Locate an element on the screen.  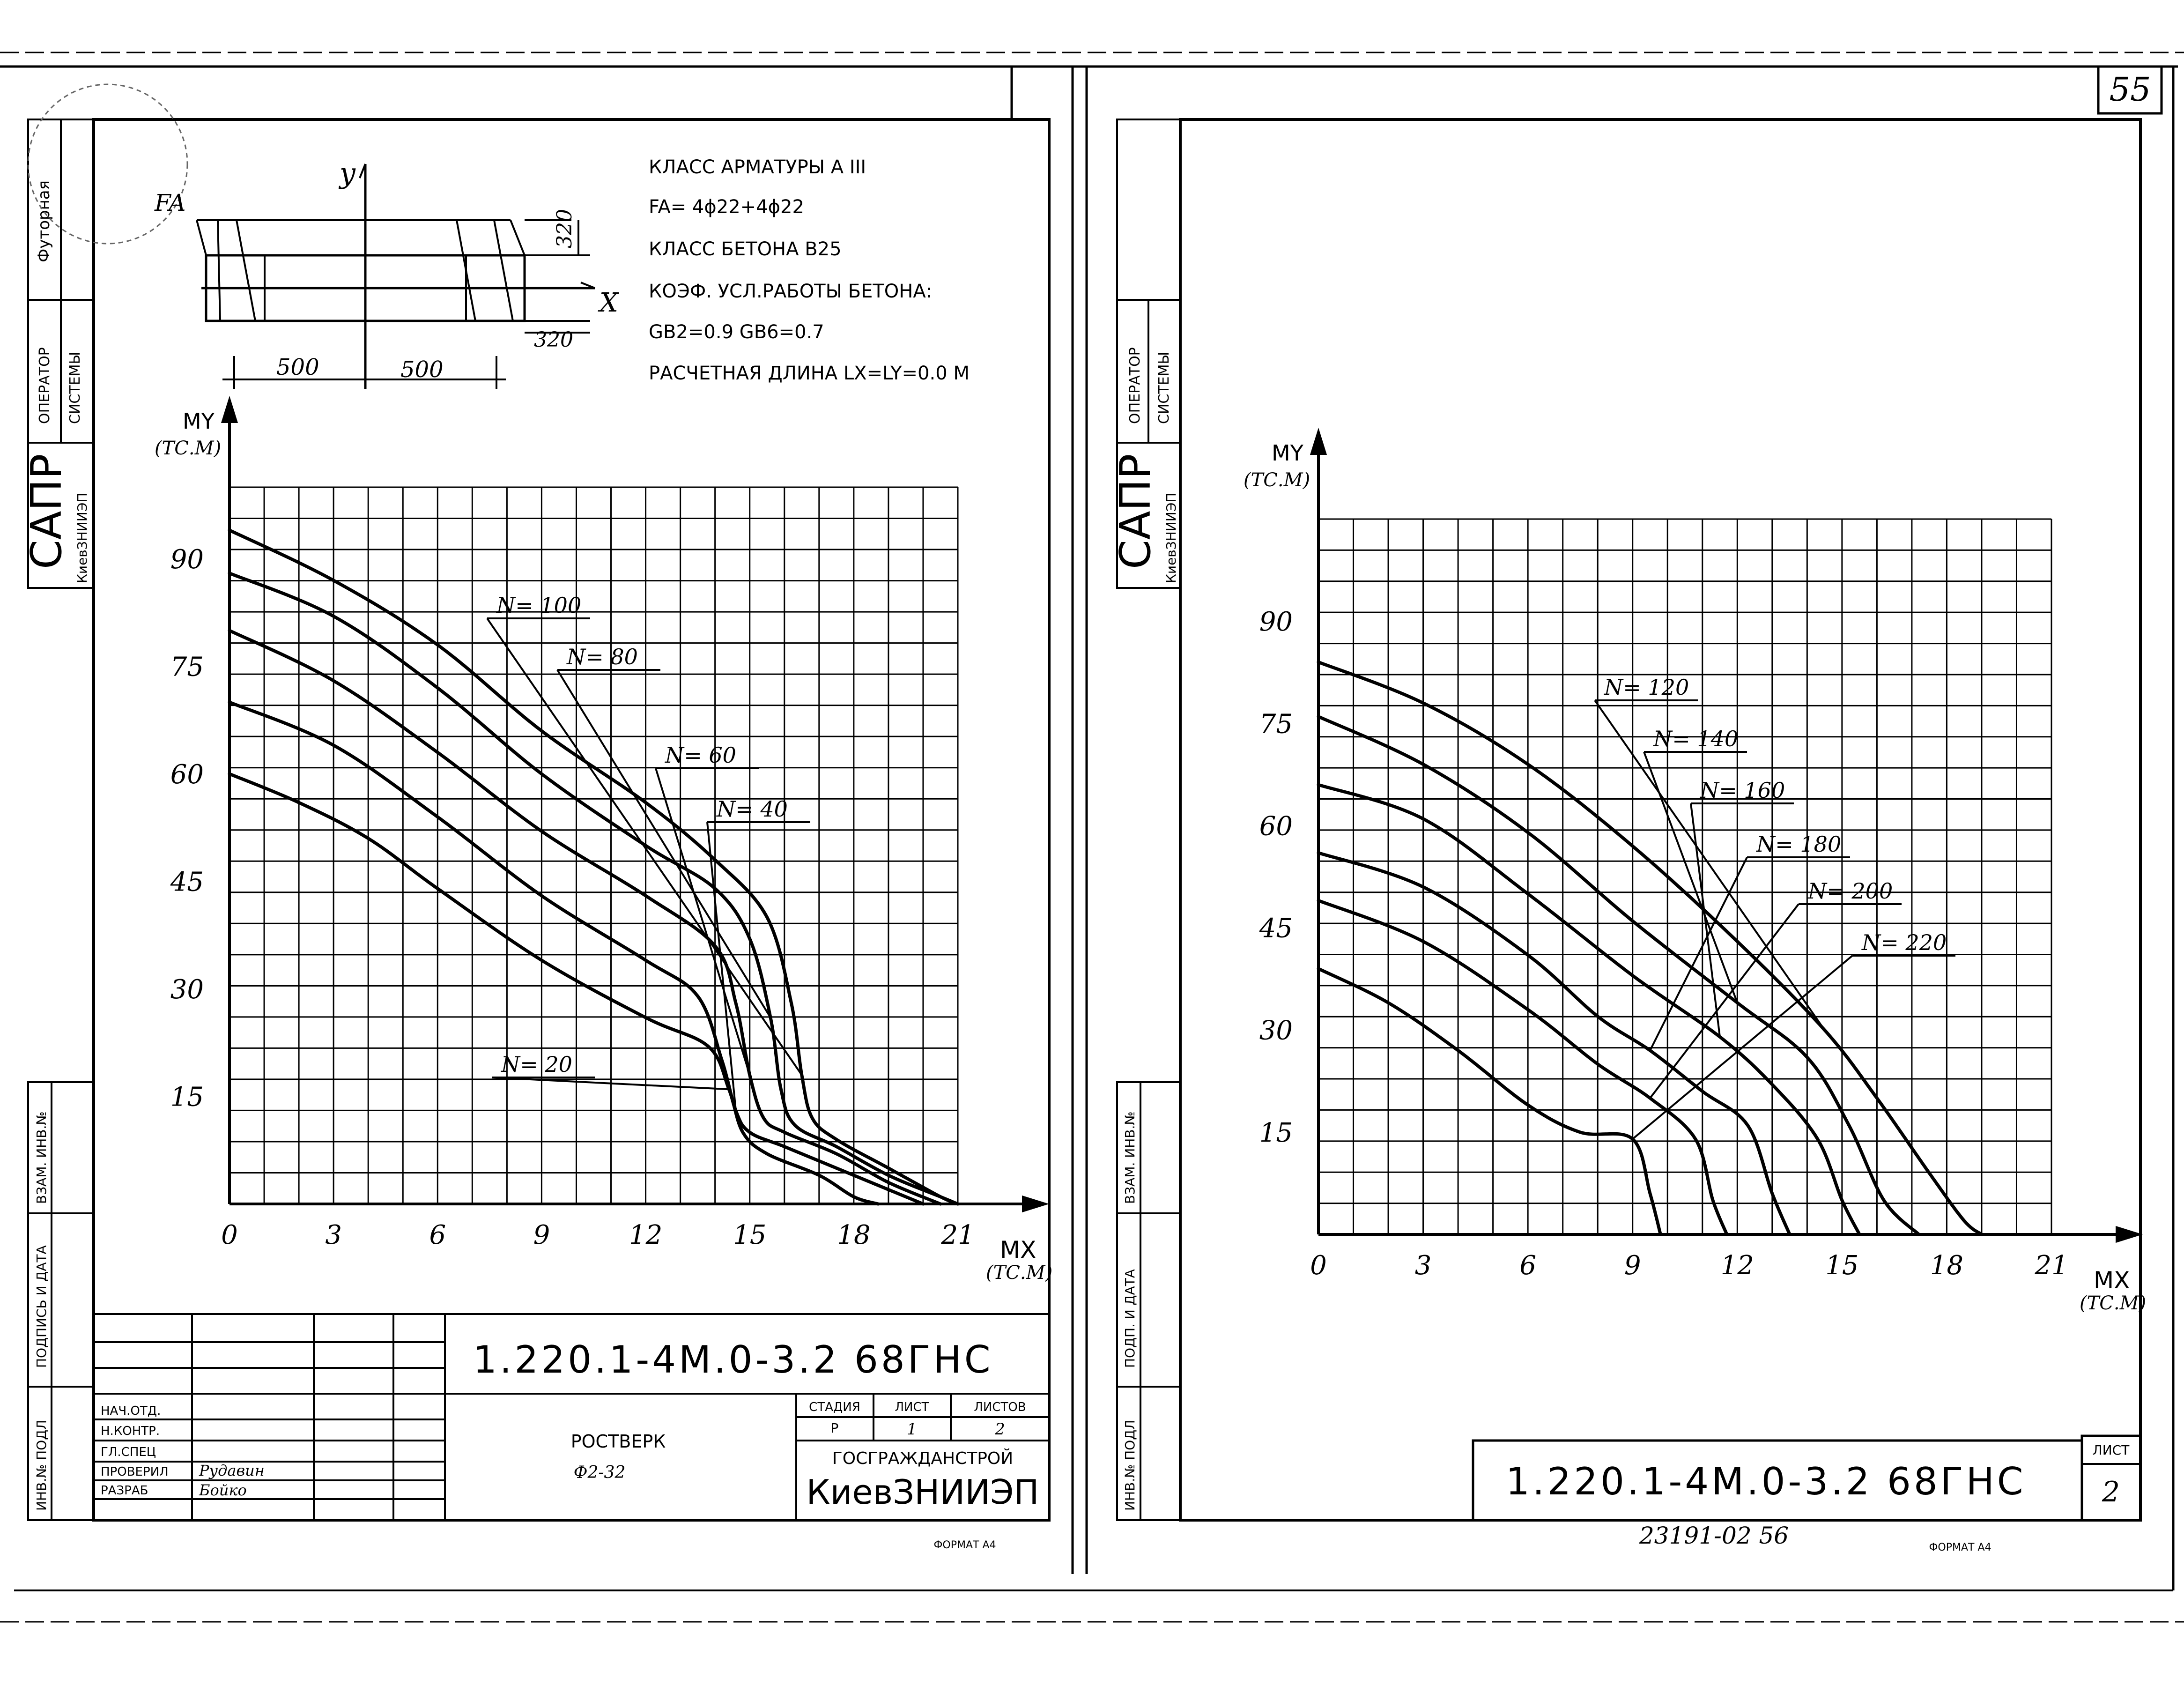
spec-coefs: GB2=0.9 GB6=0.7 is located at coordinates (736, 332).